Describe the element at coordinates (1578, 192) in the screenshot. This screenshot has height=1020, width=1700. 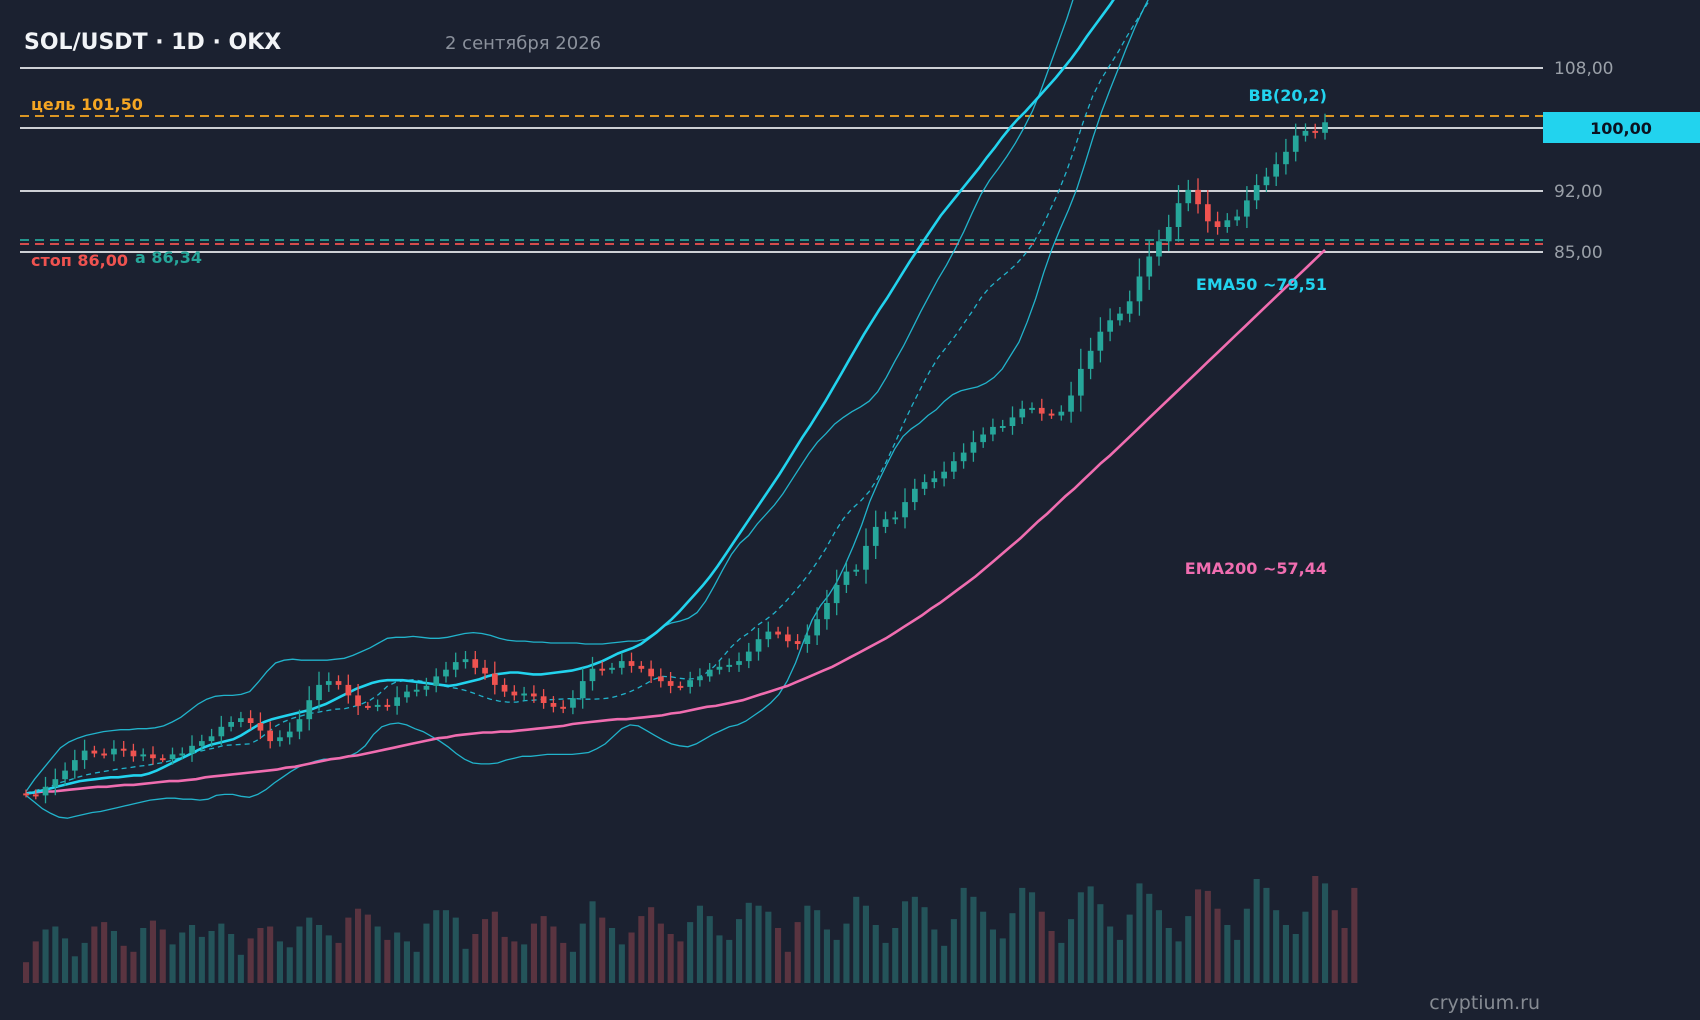
I see `y-tick-label: 92,00` at that location.